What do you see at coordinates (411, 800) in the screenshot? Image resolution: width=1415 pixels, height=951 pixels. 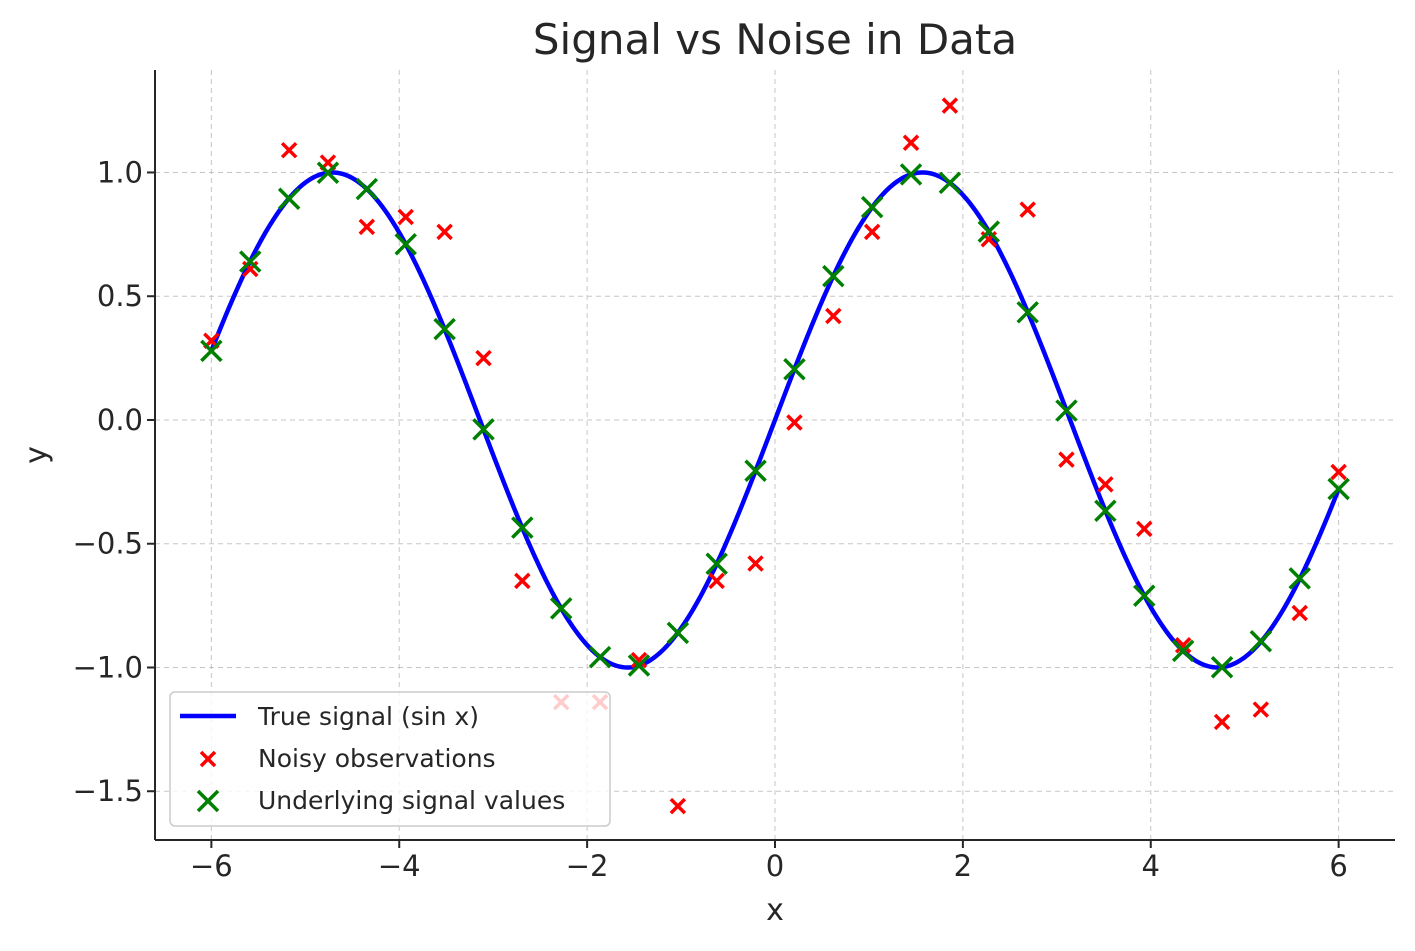 I see `legend-label-underlying: Underlying signal values` at bounding box center [411, 800].